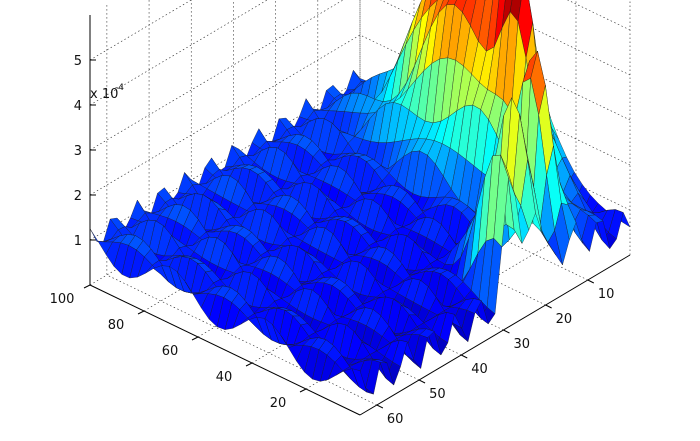  I want to click on x-tick-label: 40, so click(479, 369).